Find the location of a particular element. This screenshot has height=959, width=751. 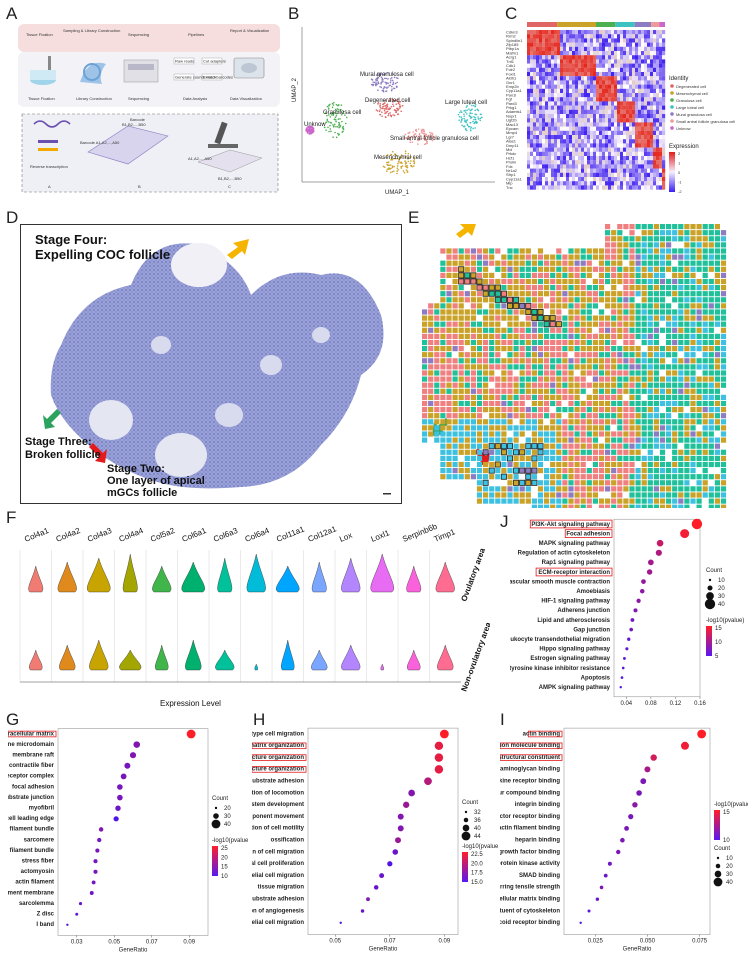

violin-gene-label: Serpinb6b is located at coordinates (420, 533).